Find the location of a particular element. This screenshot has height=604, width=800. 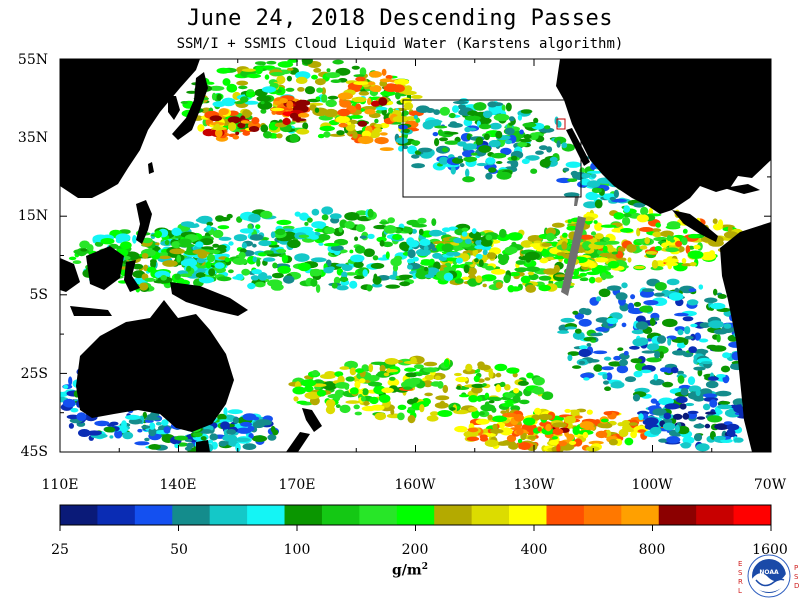

colorbar-label-25: 25 is located at coordinates (60, 550).